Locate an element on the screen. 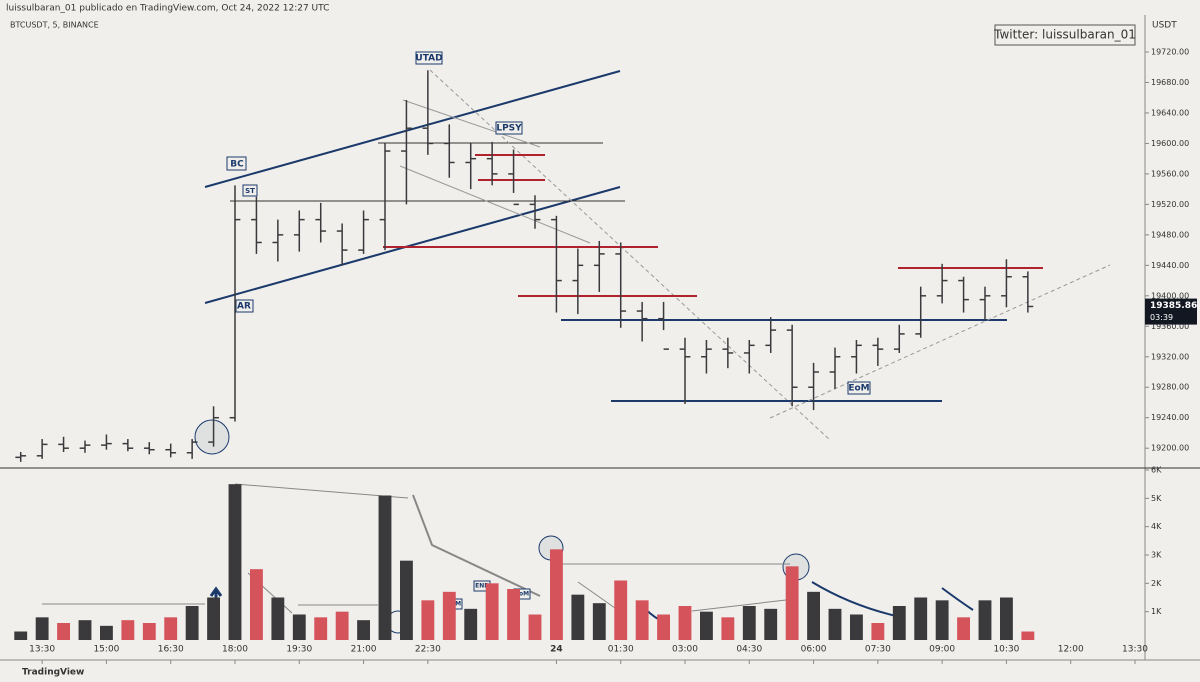  y2-tick-label: 4K is located at coordinates (1156, 526).